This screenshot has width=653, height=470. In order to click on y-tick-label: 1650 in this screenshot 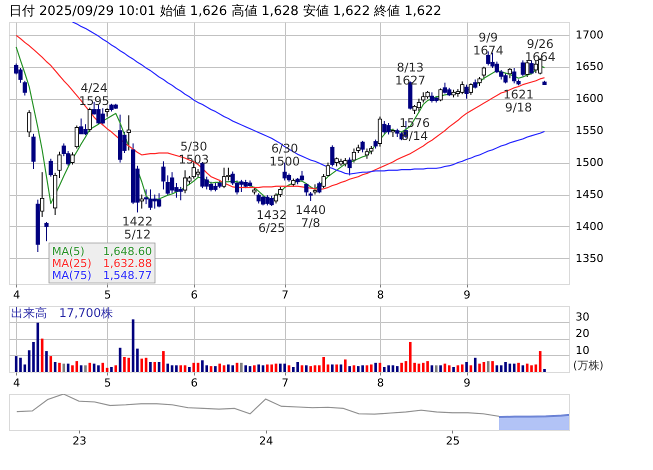, I will do `click(590, 67)`.